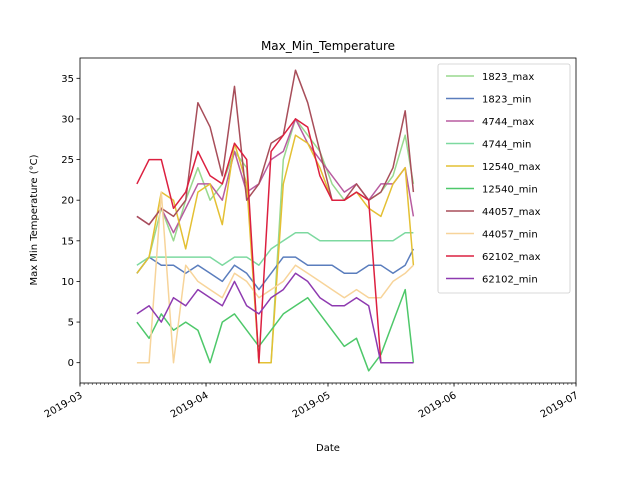  I want to click on series-line-4744_min, so click(275, 248).